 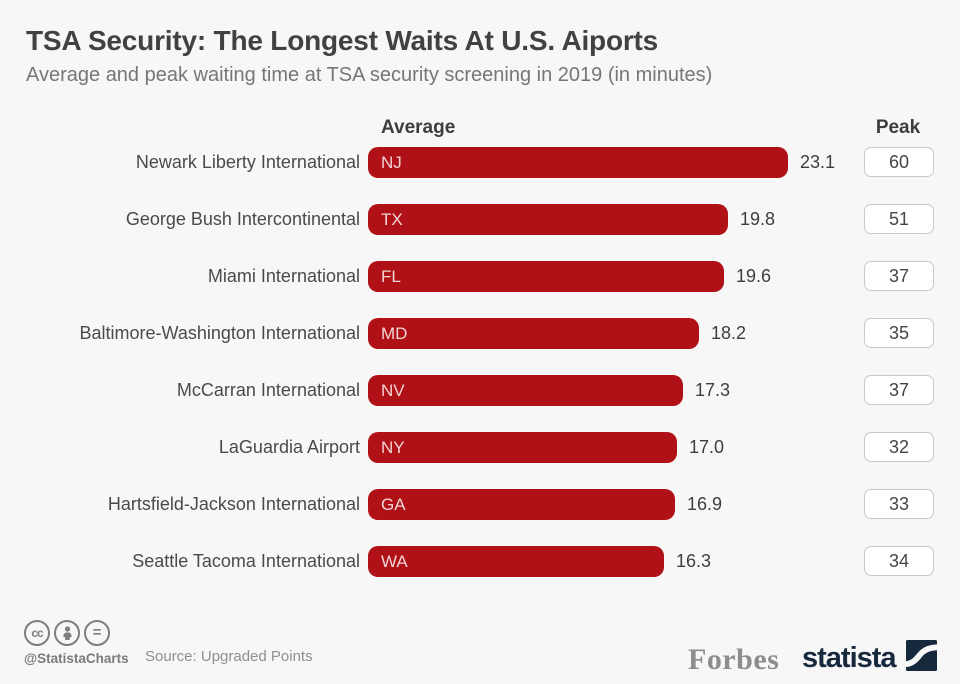 What do you see at coordinates (392, 219) in the screenshot?
I see `state-label: TX` at bounding box center [392, 219].